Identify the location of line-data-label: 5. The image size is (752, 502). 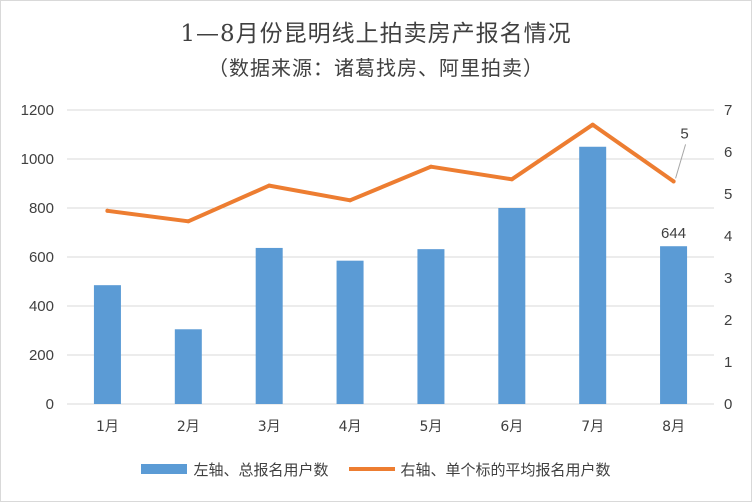
(684, 133).